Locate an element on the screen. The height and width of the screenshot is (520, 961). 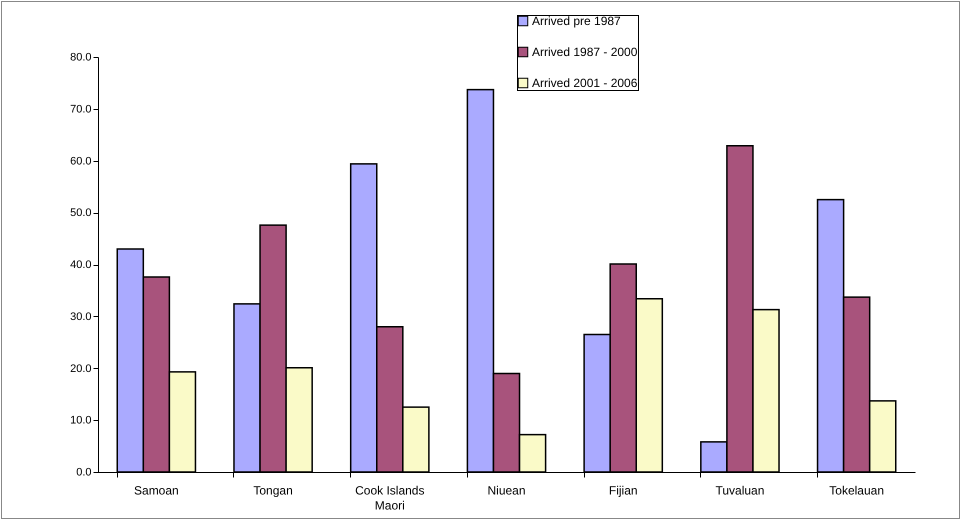
x-tick-label: Tokelauan is located at coordinates (856, 491).